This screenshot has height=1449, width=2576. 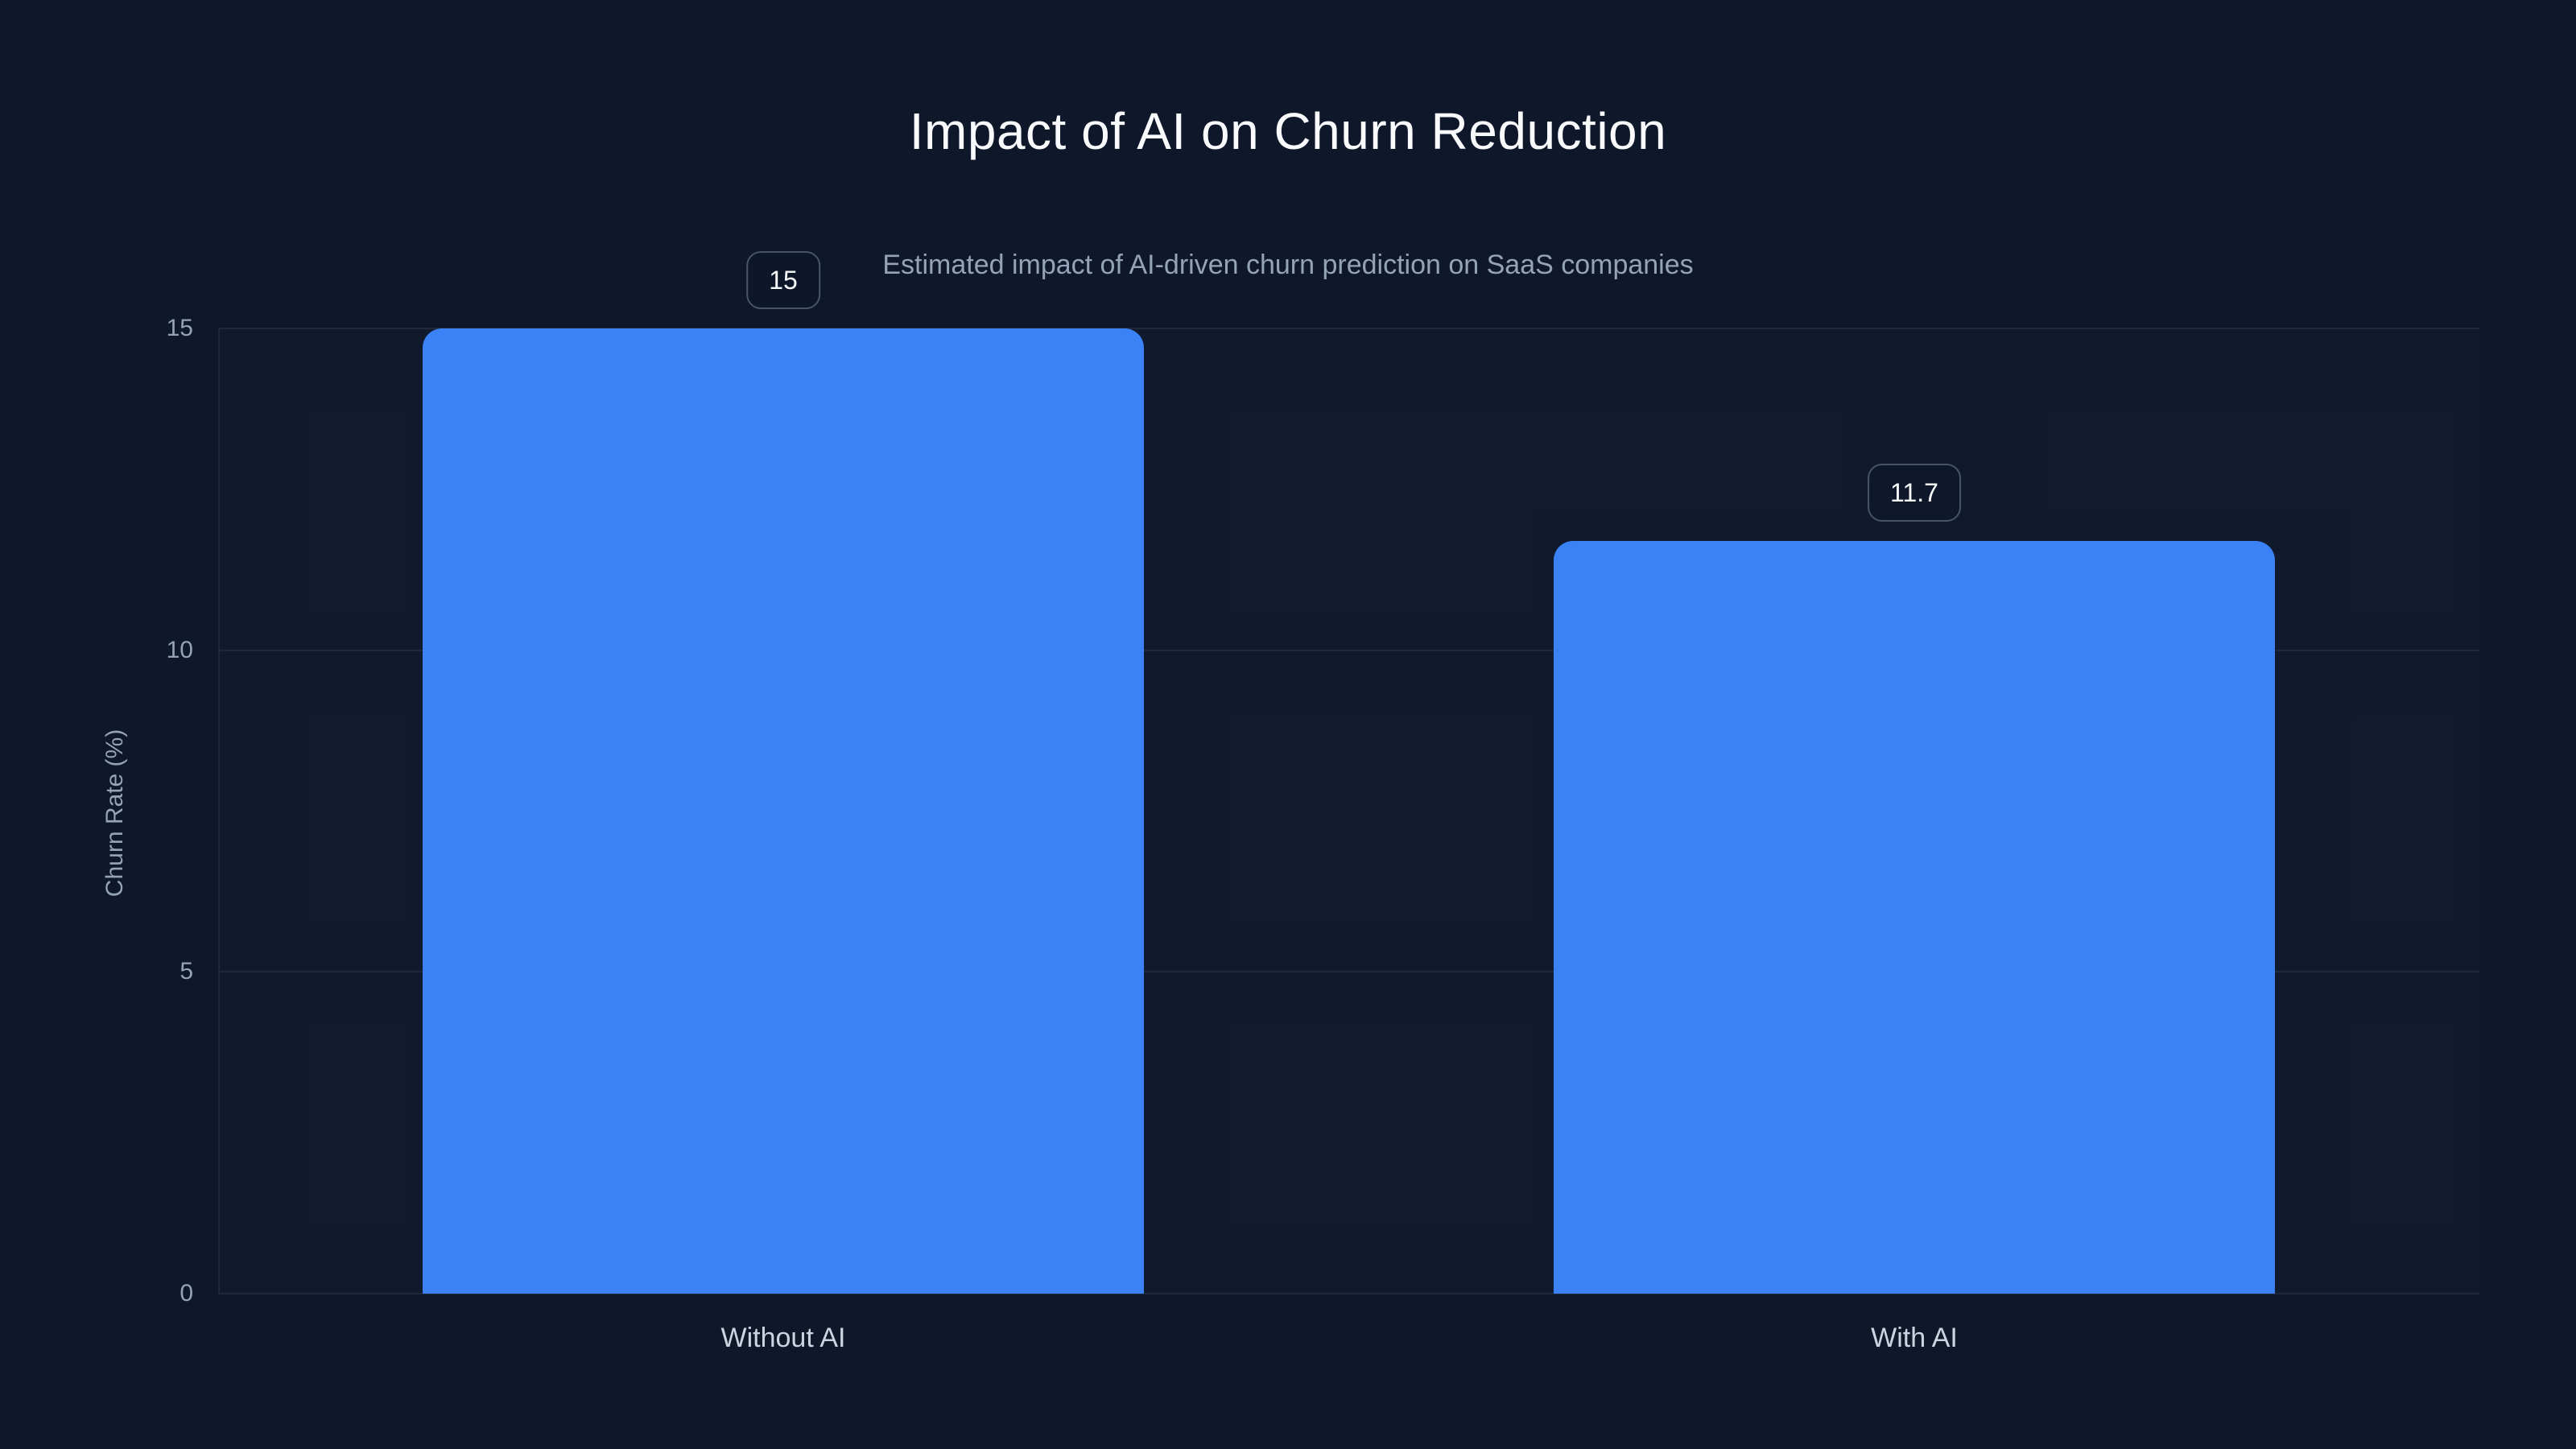 What do you see at coordinates (179, 649) in the screenshot?
I see `y-tick-label: 10` at bounding box center [179, 649].